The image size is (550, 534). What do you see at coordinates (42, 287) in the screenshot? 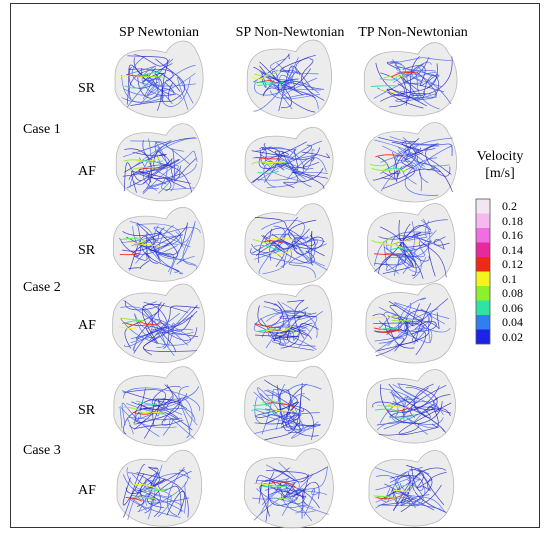
I see `case-label-2: Case 2` at bounding box center [42, 287].